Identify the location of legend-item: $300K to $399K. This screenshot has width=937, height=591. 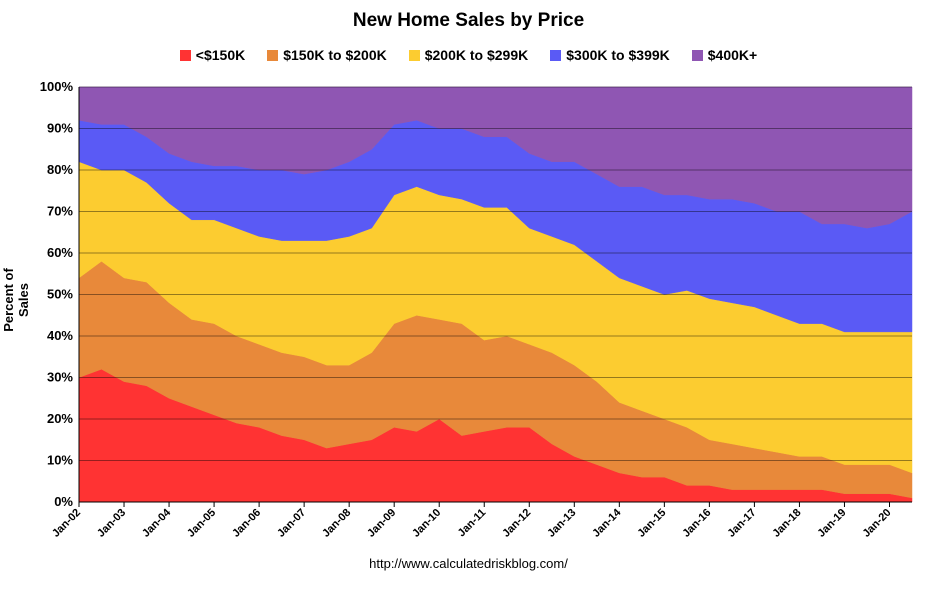
(610, 55).